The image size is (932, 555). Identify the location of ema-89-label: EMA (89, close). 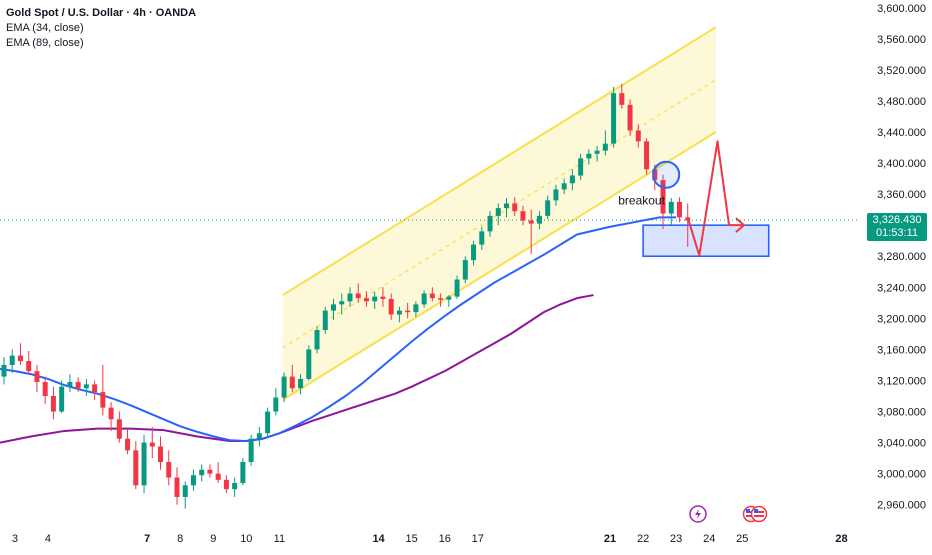
(45, 43).